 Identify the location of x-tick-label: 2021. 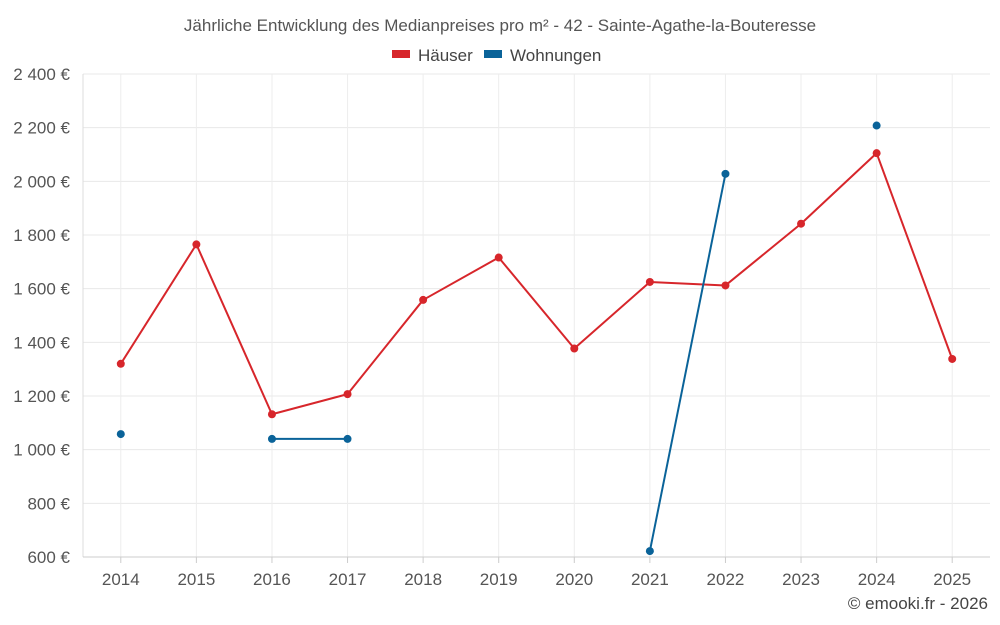
(650, 579).